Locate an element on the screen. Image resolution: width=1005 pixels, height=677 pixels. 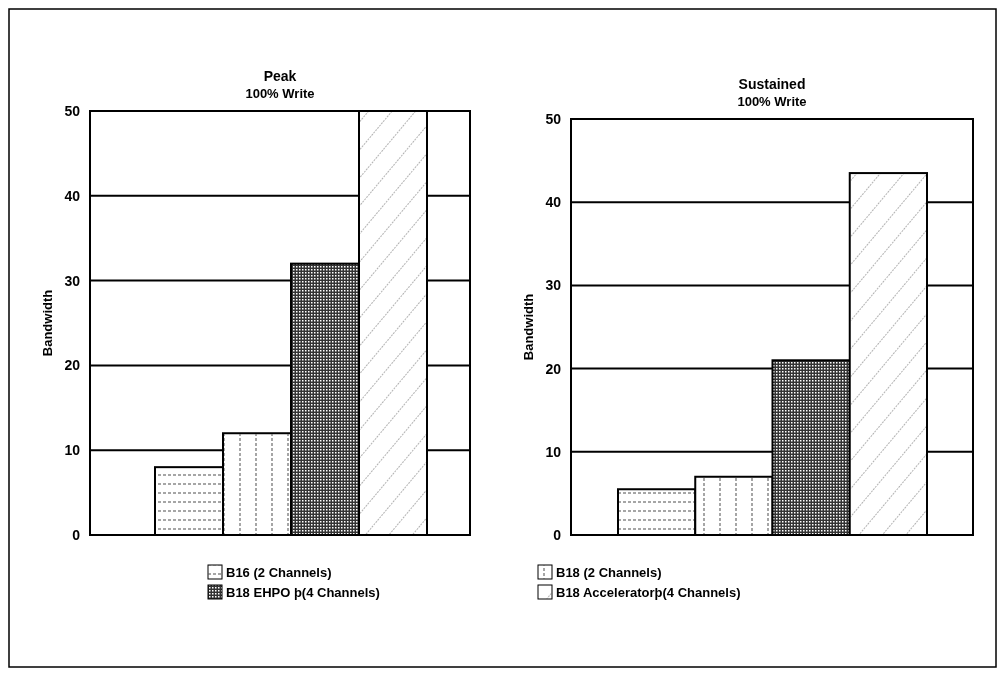
chart-title: Sustained is located at coordinates (772, 84).